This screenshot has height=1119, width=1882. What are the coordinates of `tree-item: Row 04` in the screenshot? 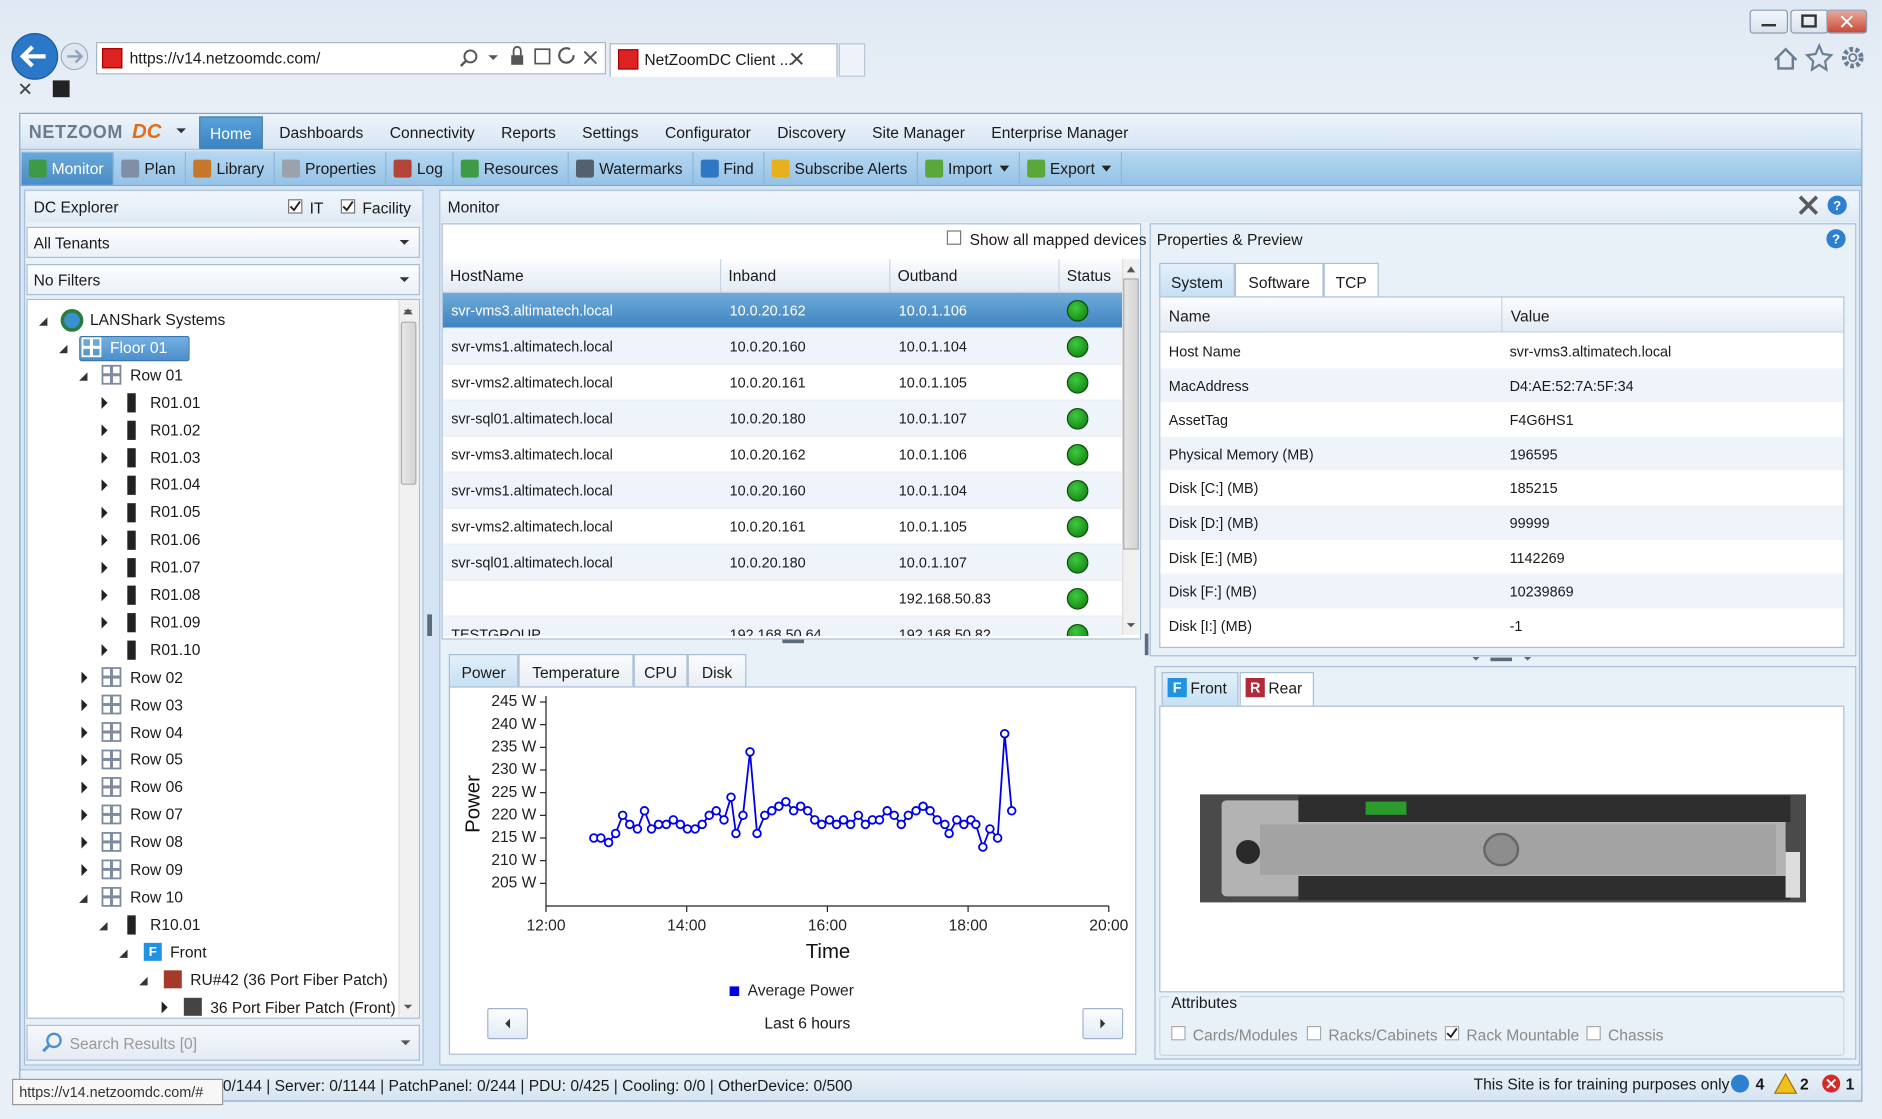 It's located at (156, 732).